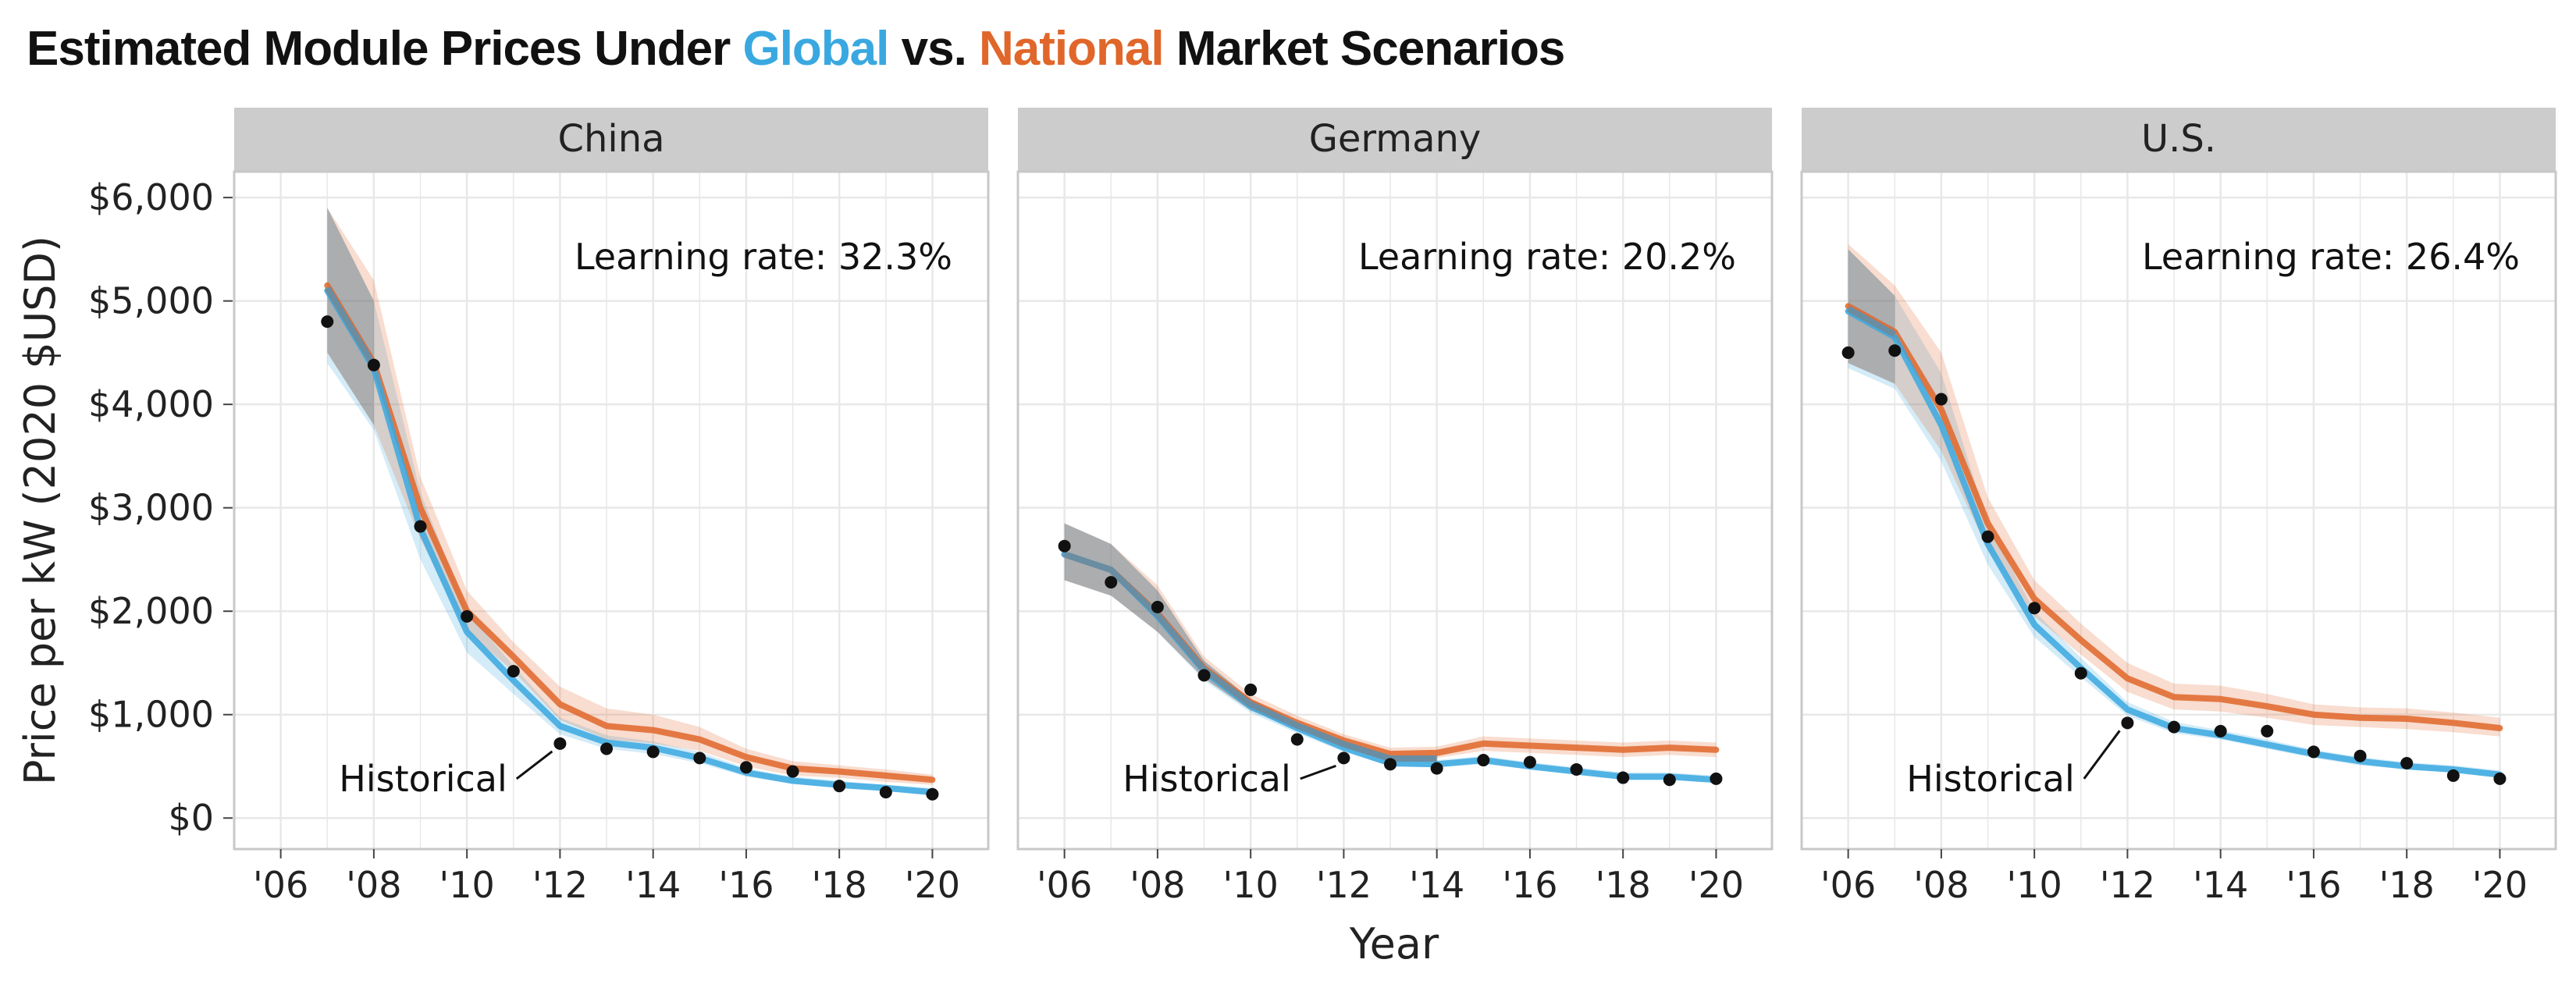  Describe the element at coordinates (151, 404) in the screenshot. I see `y-tick-label: $4,000` at that location.